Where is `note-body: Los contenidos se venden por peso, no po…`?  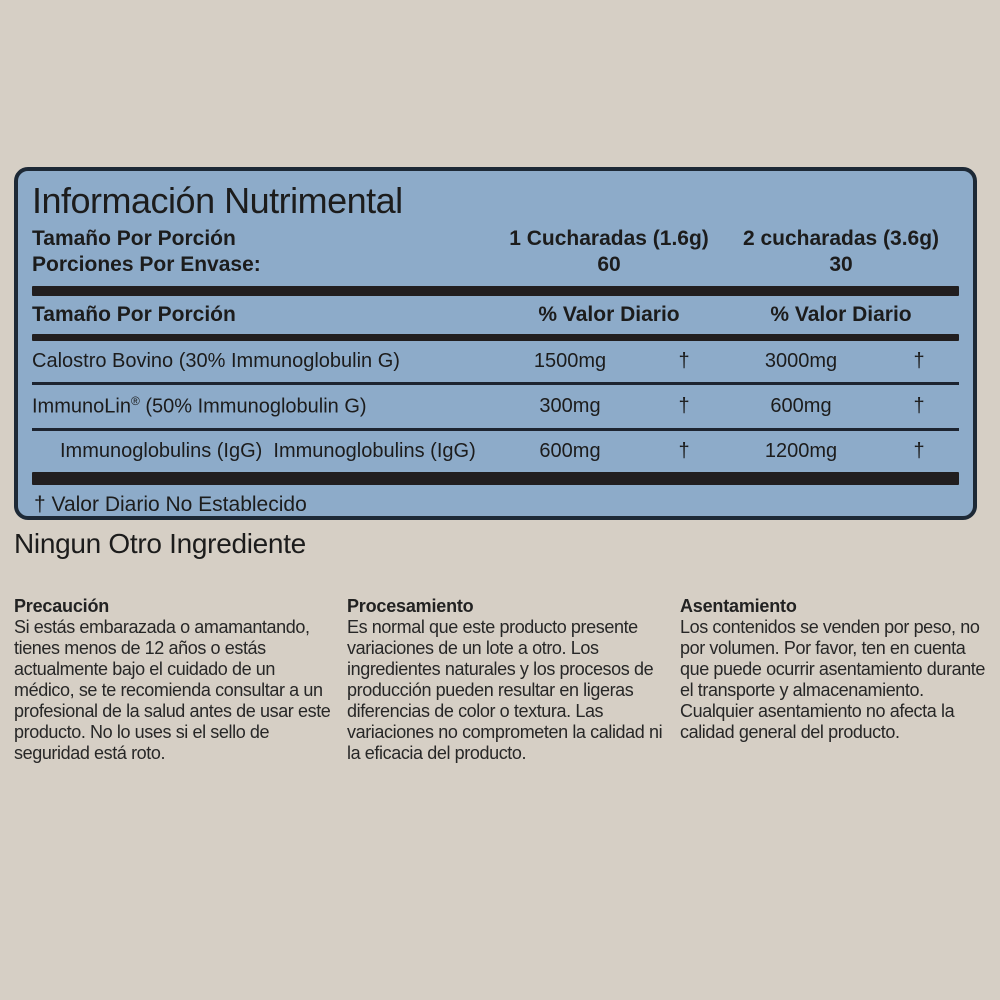 note-body: Los contenidos se venden por peso, no po… is located at coordinates (833, 679).